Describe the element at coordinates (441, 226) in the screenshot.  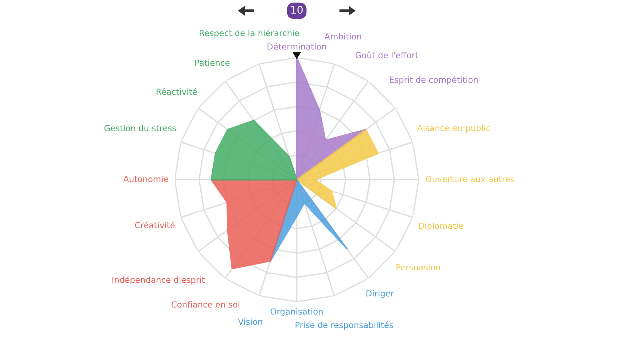
I see `spoke-label: Diplomatie` at that location.